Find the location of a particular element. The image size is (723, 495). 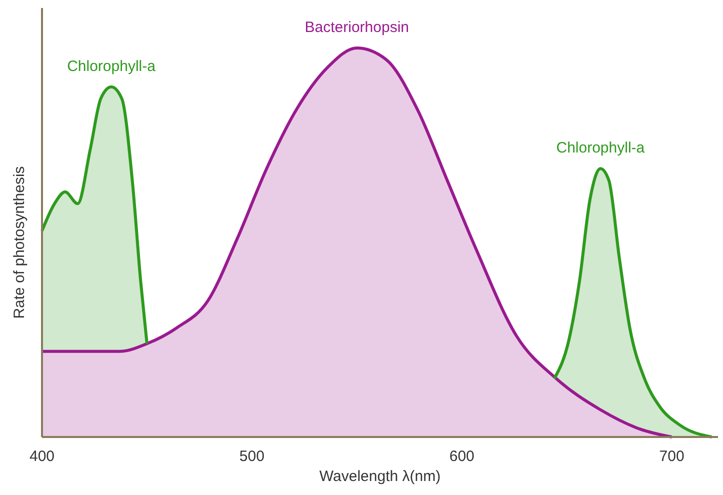

x-axis-title: Wavelength λ(nm) is located at coordinates (380, 476).